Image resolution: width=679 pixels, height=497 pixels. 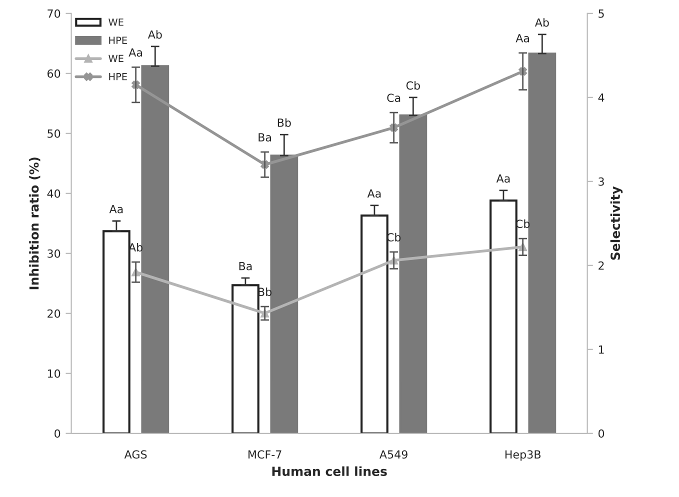 What do you see at coordinates (601, 433) in the screenshot?
I see `y2-tick-label: 0` at bounding box center [601, 433].